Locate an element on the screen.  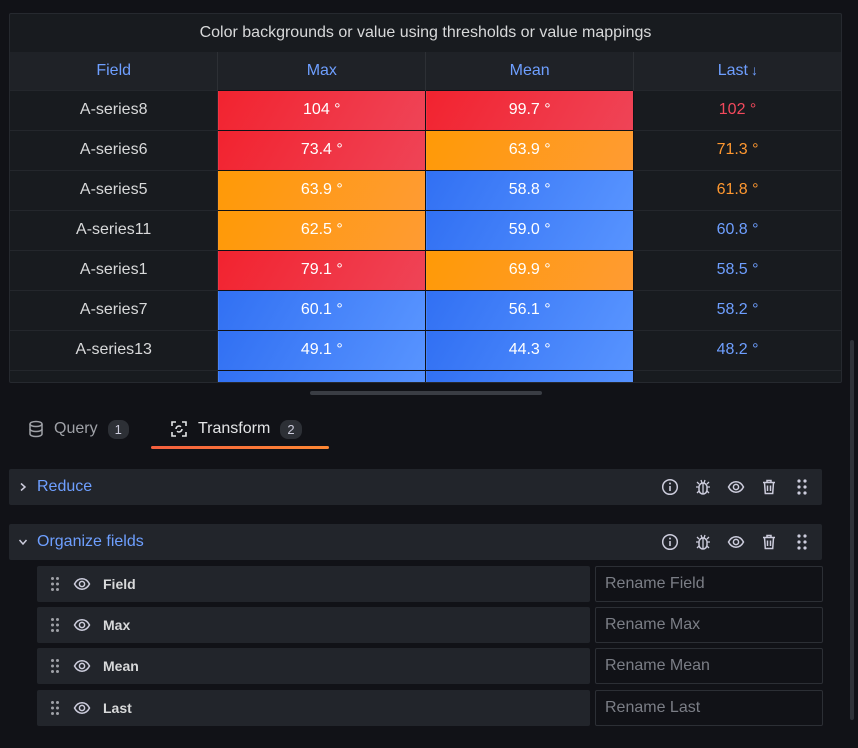
table-row: A-series7 60.1 ° 56.1 ° 58.2 ° is located at coordinates (425, 310).